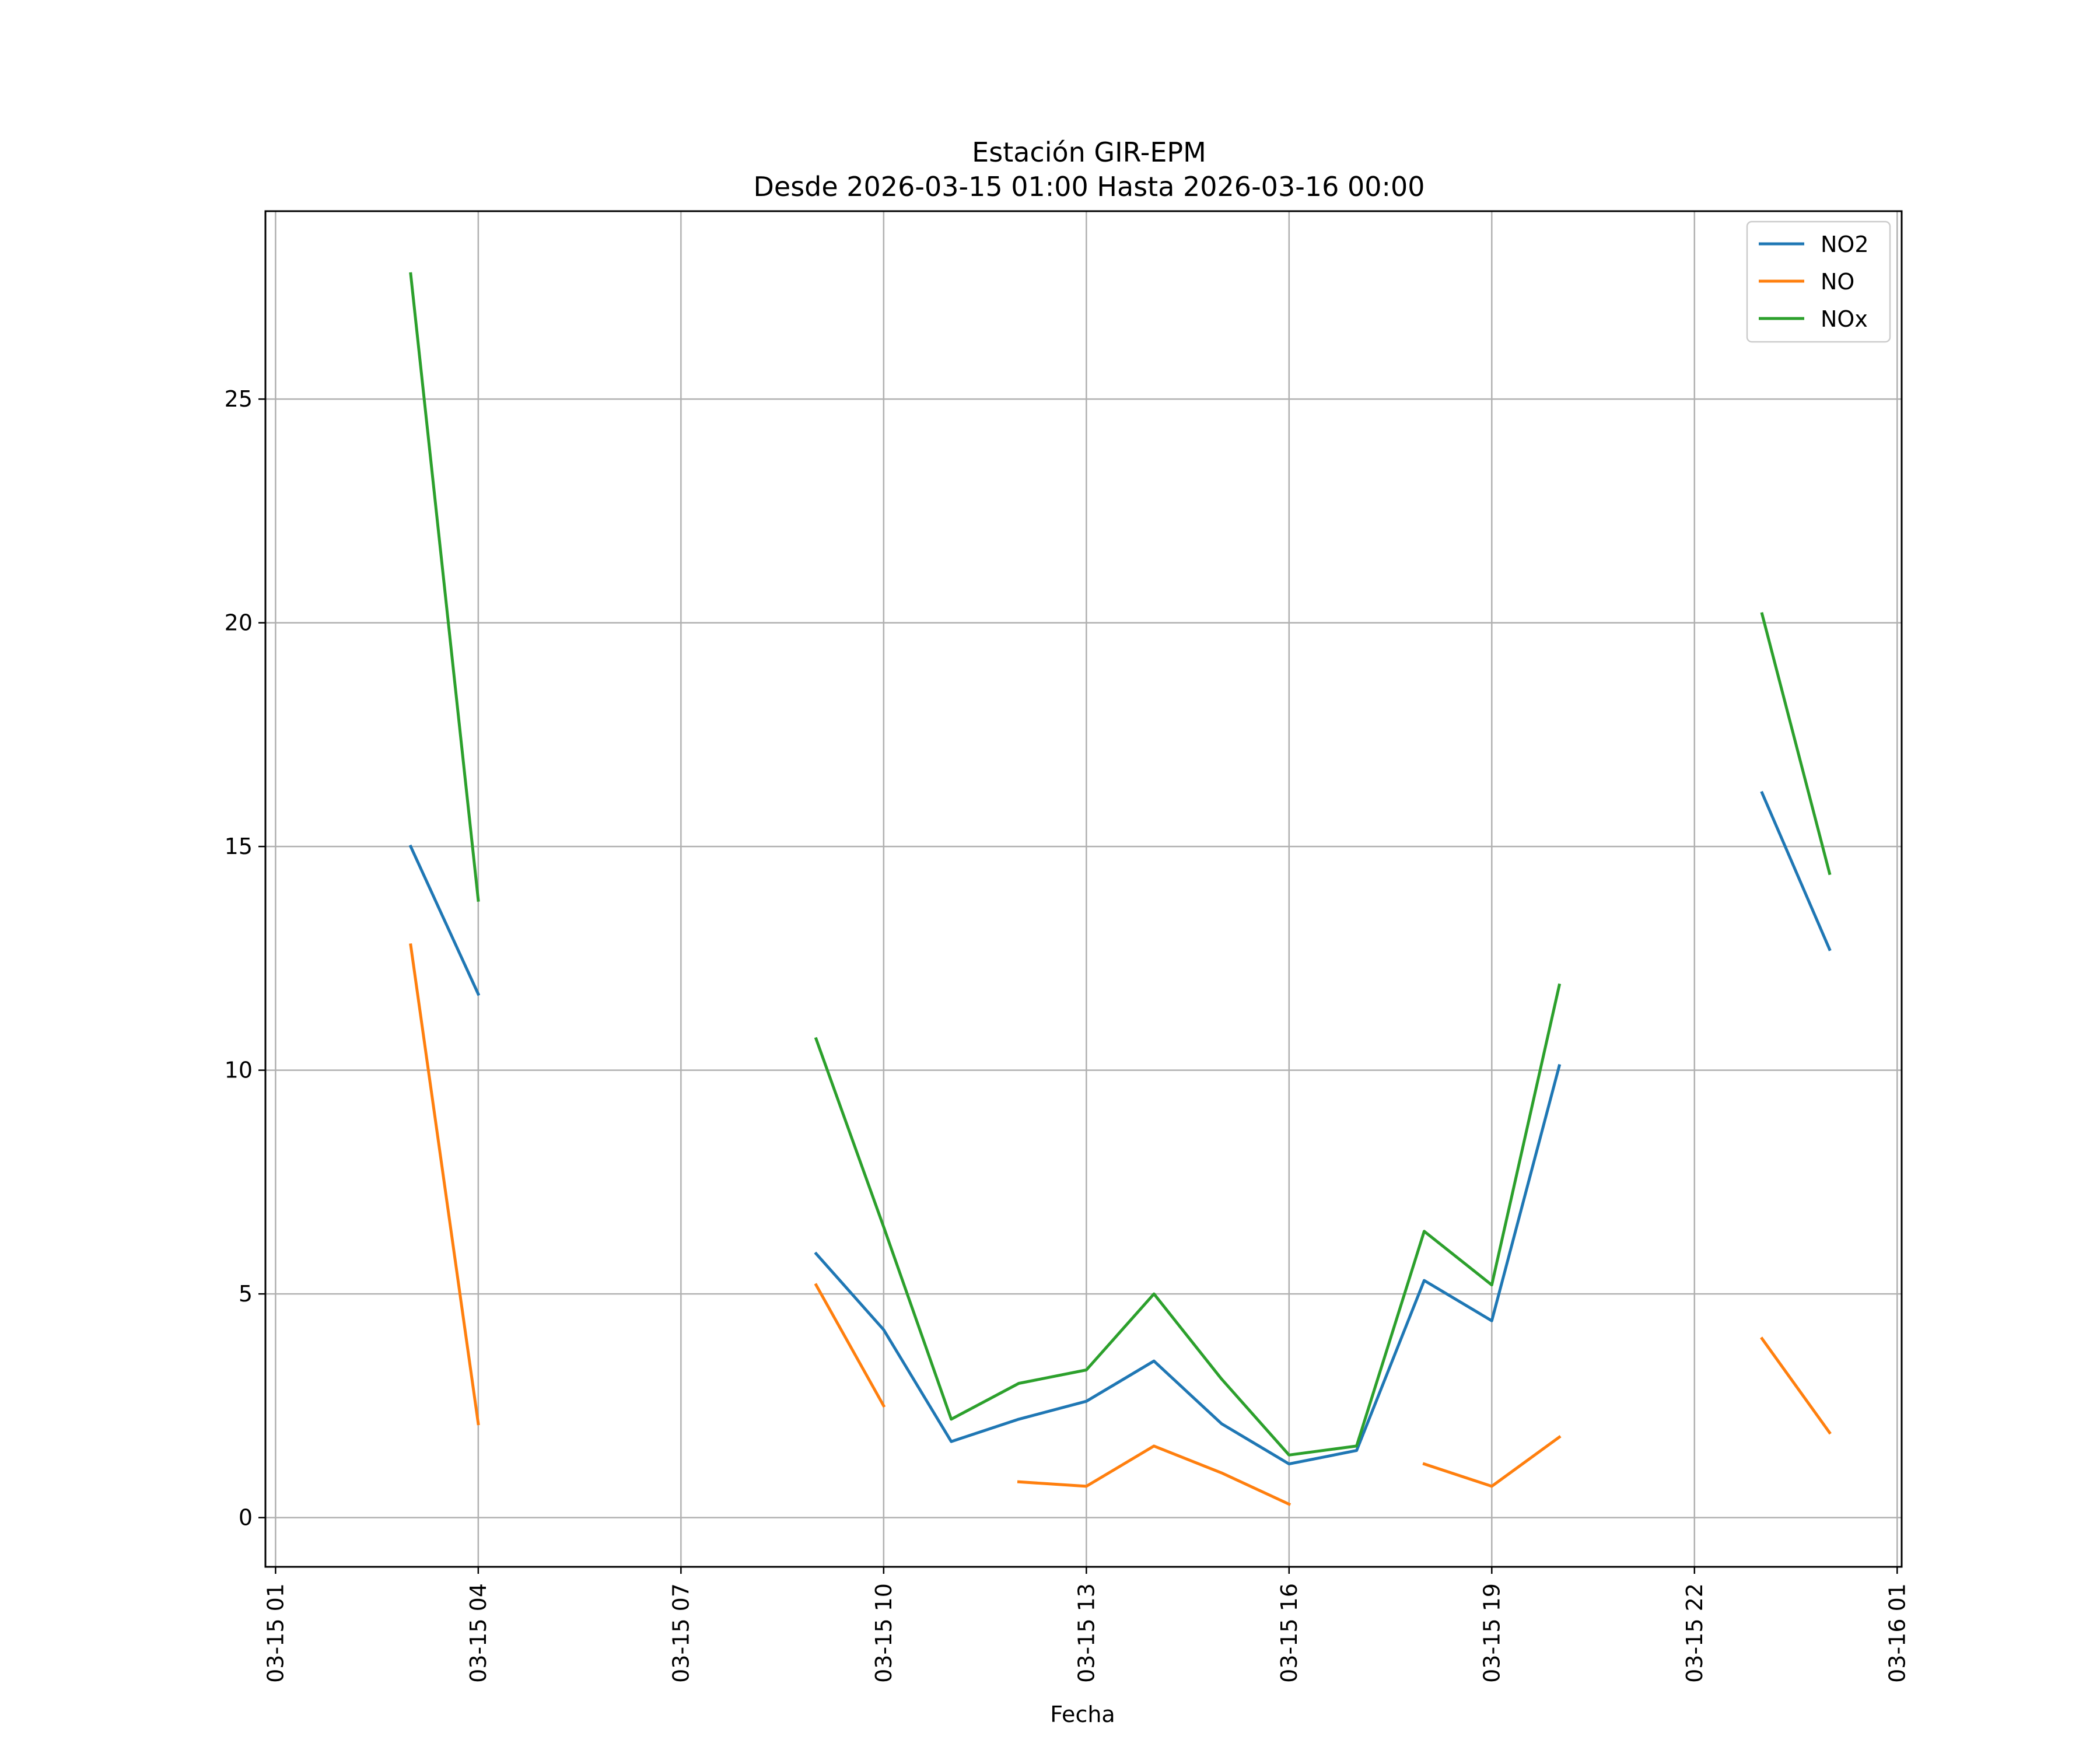 The height and width of the screenshot is (1750, 2100). What do you see at coordinates (1289, 1633) in the screenshot?
I see `x-tick-label: 03-15 16` at bounding box center [1289, 1633].